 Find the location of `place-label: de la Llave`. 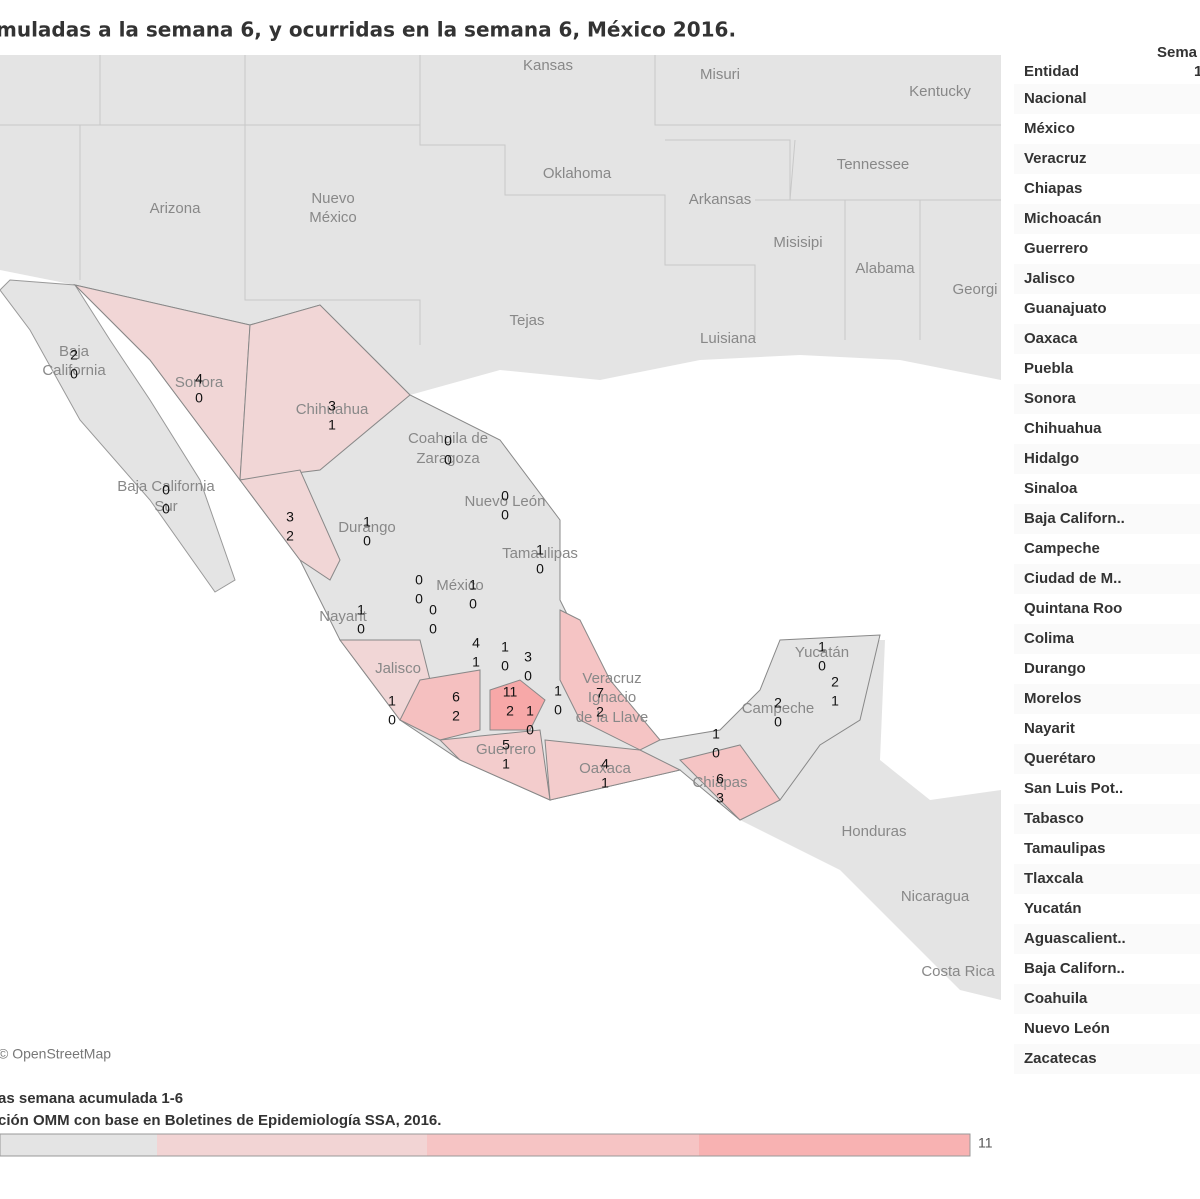

place-label: de la Llave is located at coordinates (612, 717).